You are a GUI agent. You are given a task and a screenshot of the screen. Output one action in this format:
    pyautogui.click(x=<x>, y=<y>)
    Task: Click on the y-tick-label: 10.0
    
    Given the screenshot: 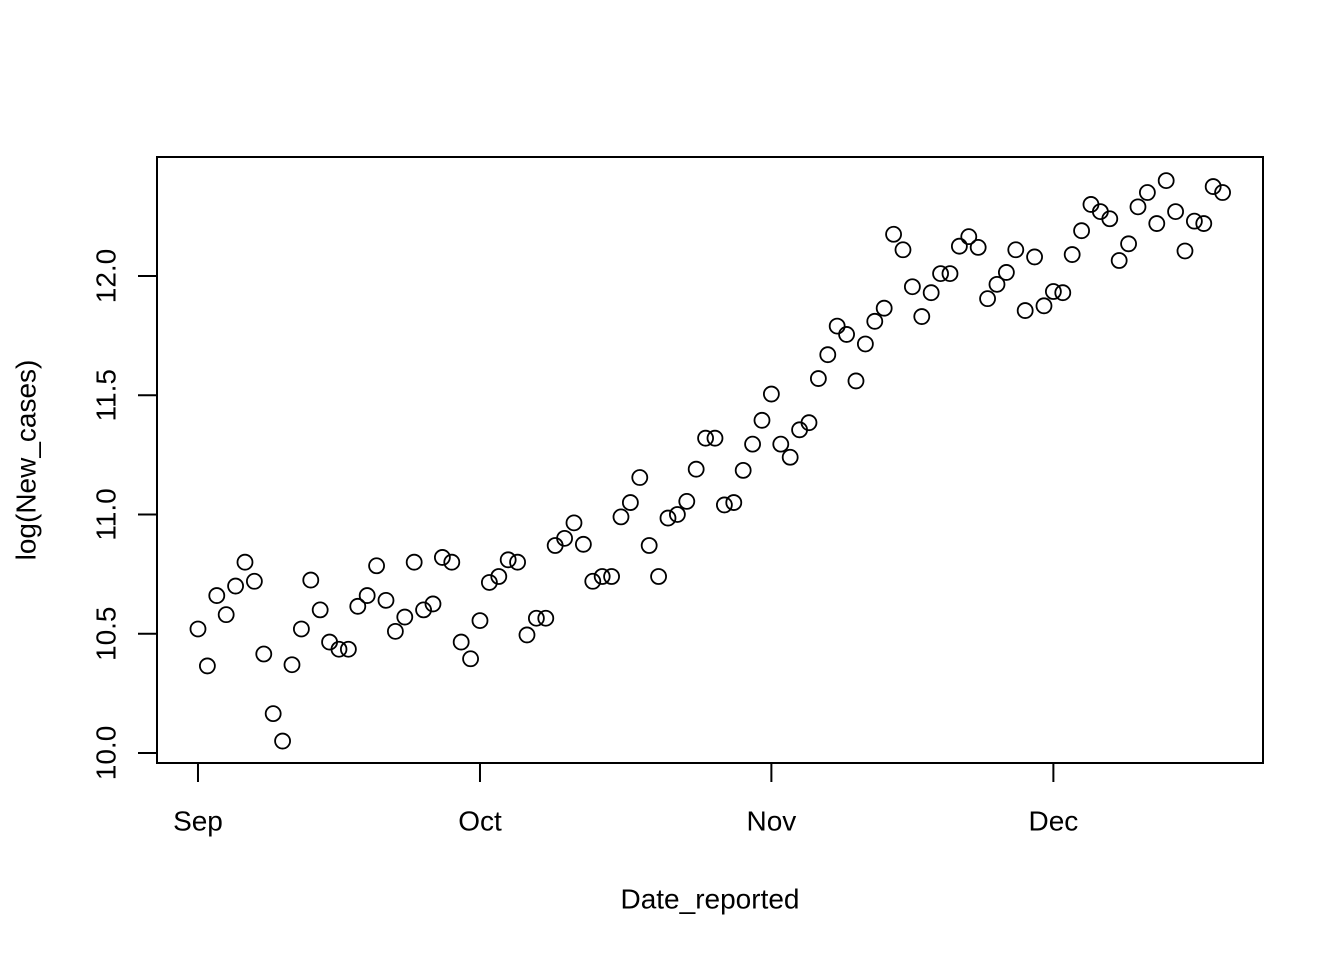 What is the action you would take?
    pyautogui.click(x=105, y=753)
    